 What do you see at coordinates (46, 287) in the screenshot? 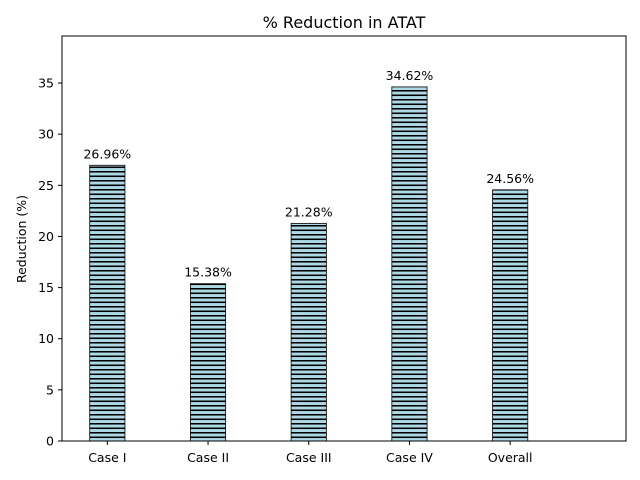
I see `y-tick-label: 15` at bounding box center [46, 287].